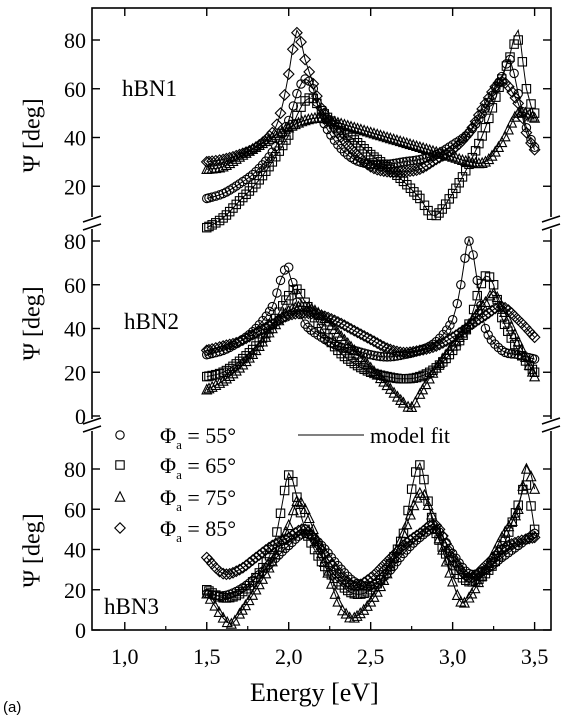 The image size is (572, 724). I want to click on x-tick-label: 1,0, so click(125, 656).